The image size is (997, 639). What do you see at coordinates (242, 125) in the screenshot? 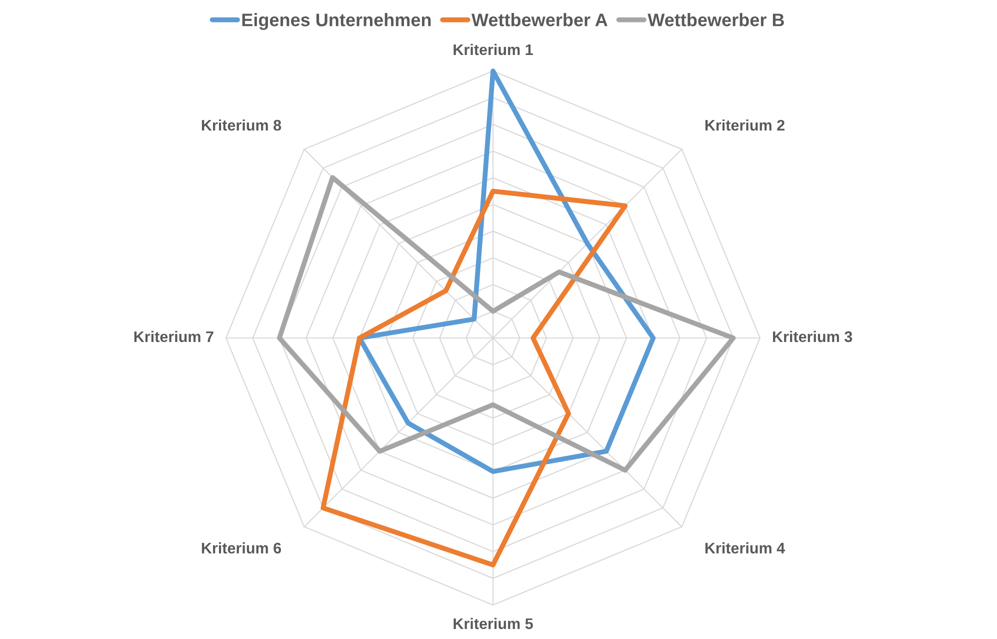
I see `spoke-label: Kriterium 8` at bounding box center [242, 125].